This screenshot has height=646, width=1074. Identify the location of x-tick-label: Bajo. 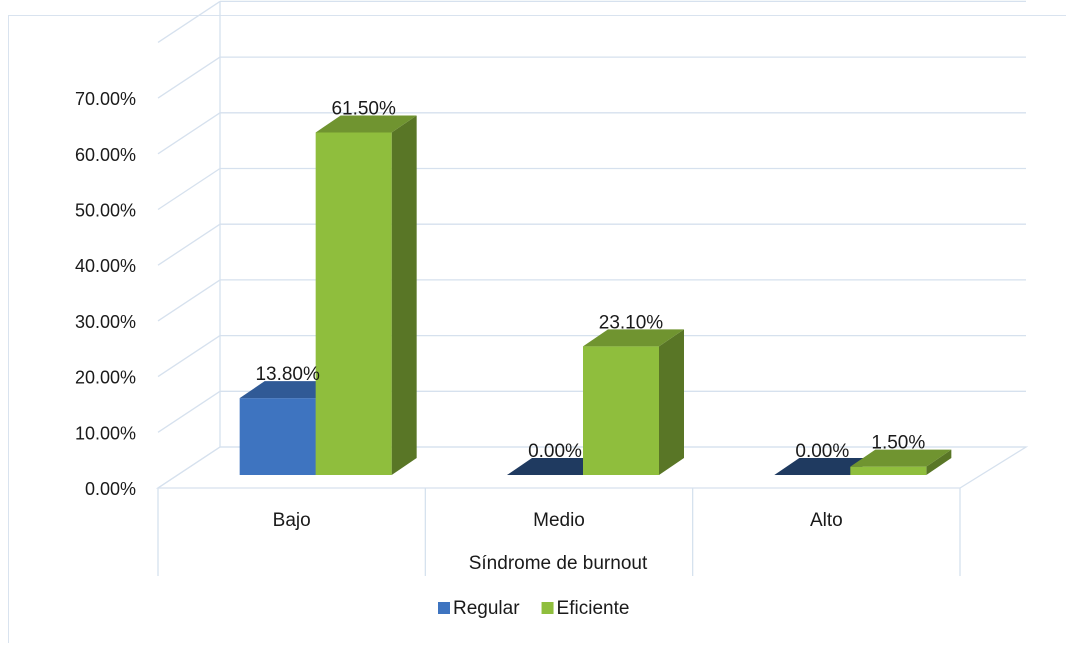
(292, 520).